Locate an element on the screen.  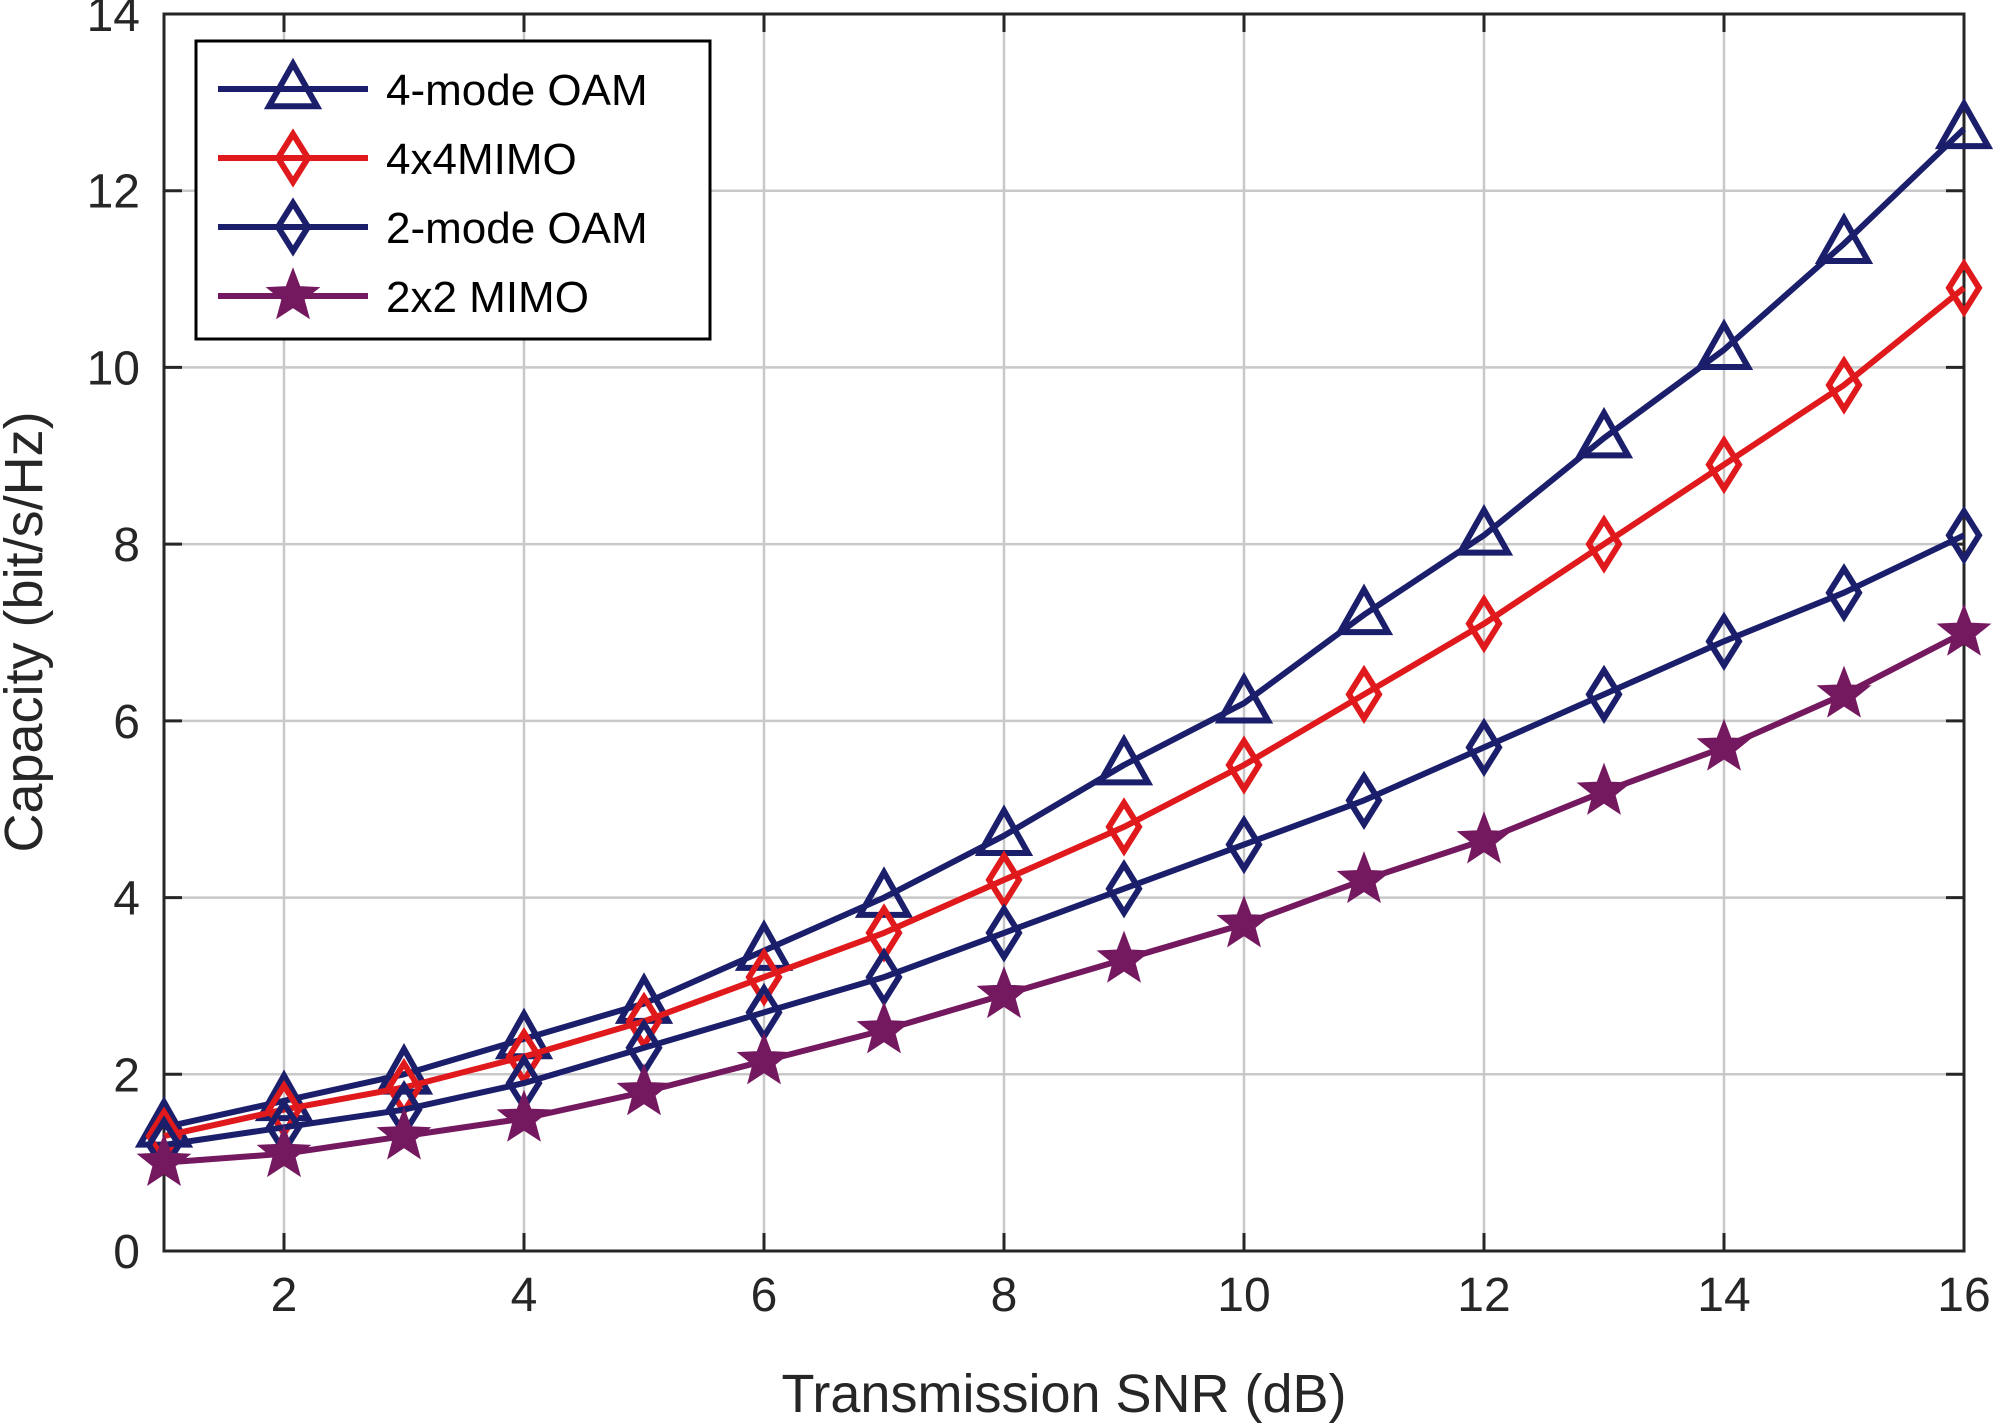
legend-label-4x4mimo: 4x4MIMO is located at coordinates (481, 159).